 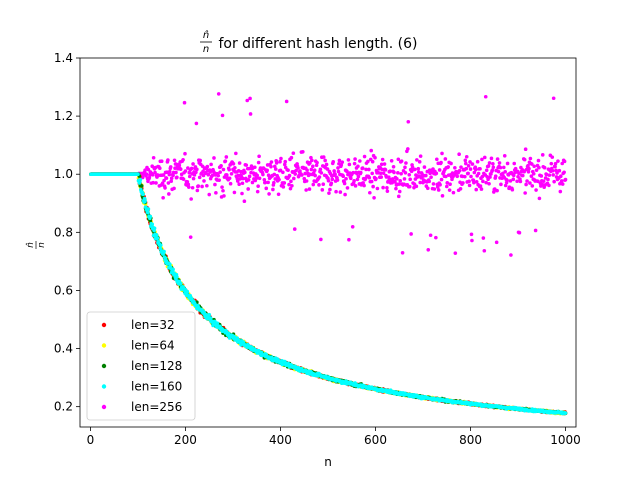 What do you see at coordinates (375, 440) in the screenshot?
I see `x-tick-label: 600` at bounding box center [375, 440].